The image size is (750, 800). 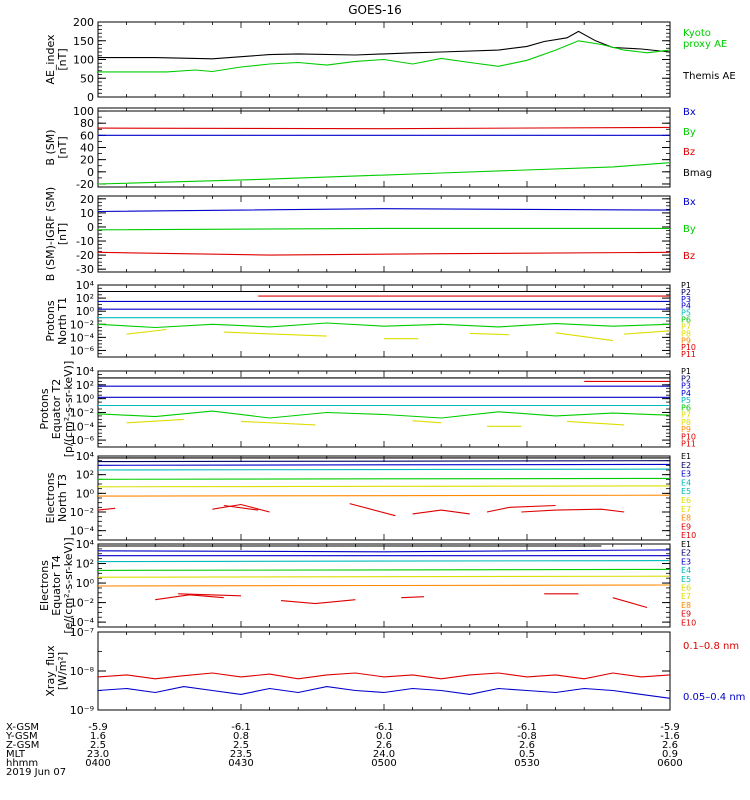 What do you see at coordinates (697, 173) in the screenshot?
I see `legend-entry: Bmag` at bounding box center [697, 173].